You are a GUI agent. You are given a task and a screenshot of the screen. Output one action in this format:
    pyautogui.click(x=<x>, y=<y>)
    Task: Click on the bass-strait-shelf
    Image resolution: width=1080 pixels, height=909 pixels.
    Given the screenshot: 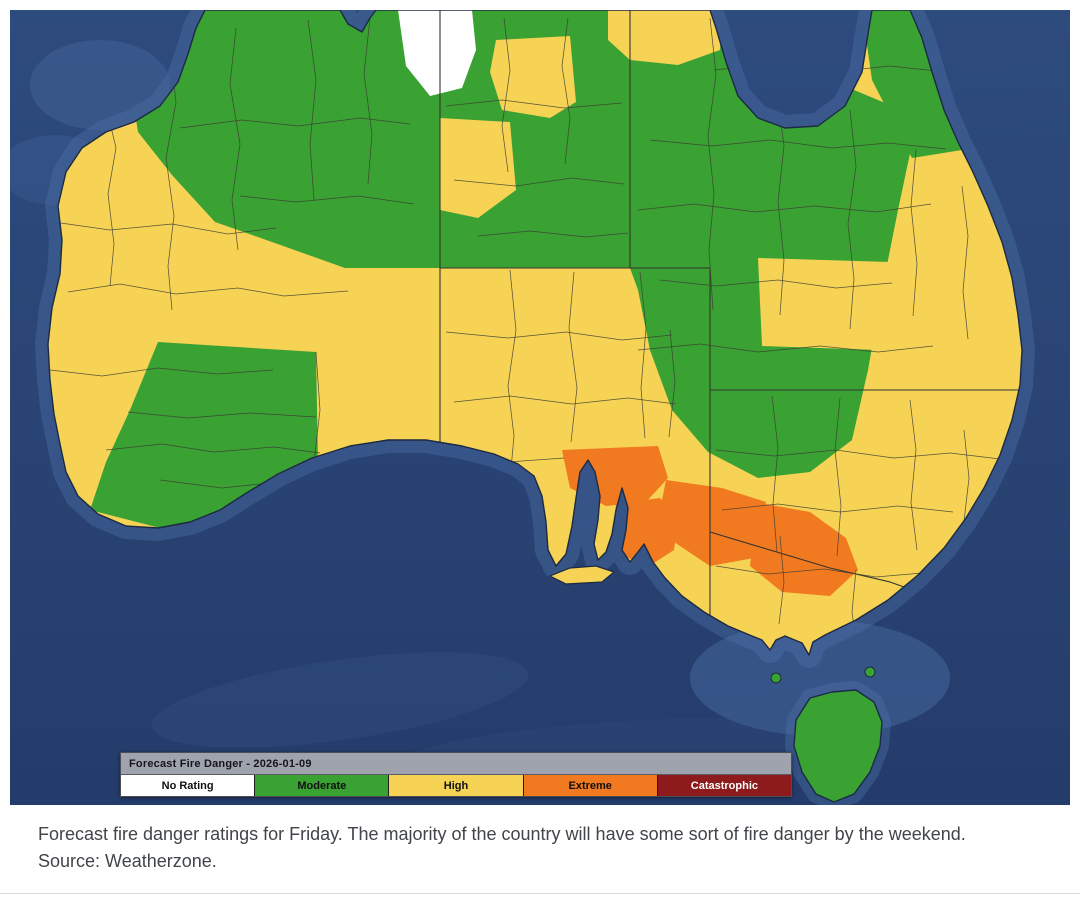 What is the action you would take?
    pyautogui.click(x=820, y=678)
    